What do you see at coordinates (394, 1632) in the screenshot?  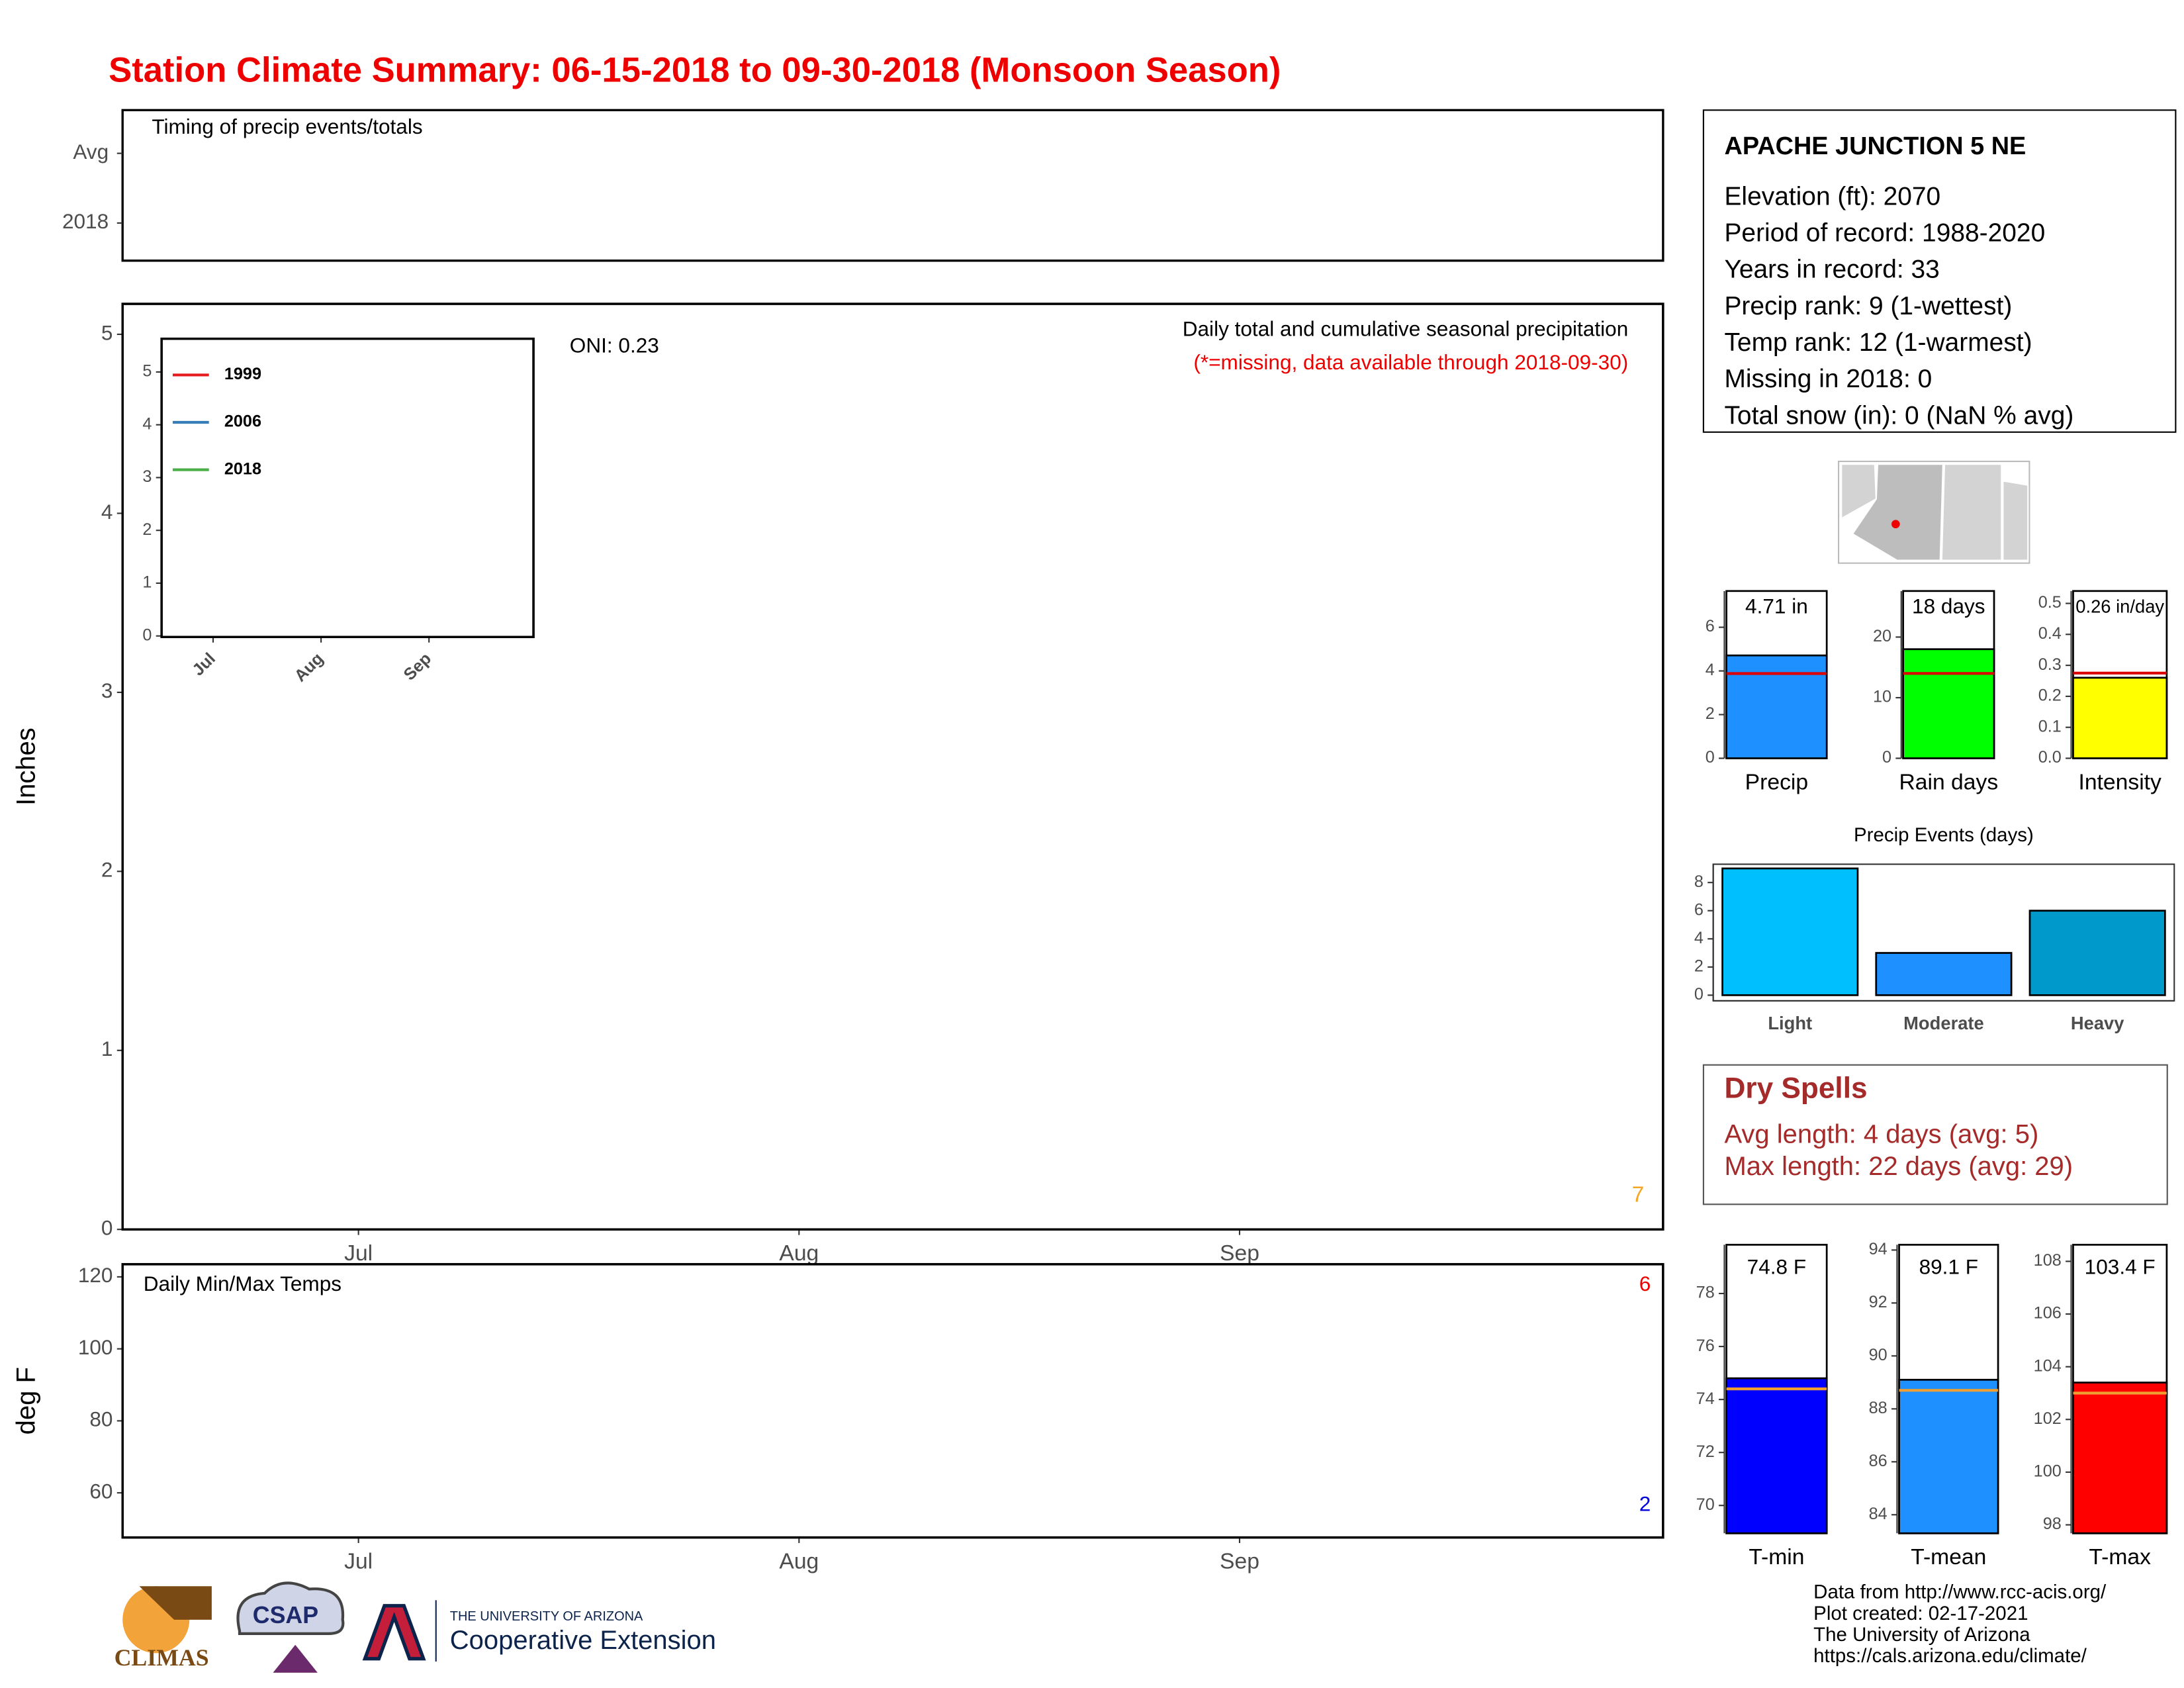 I see `ua-logo` at bounding box center [394, 1632].